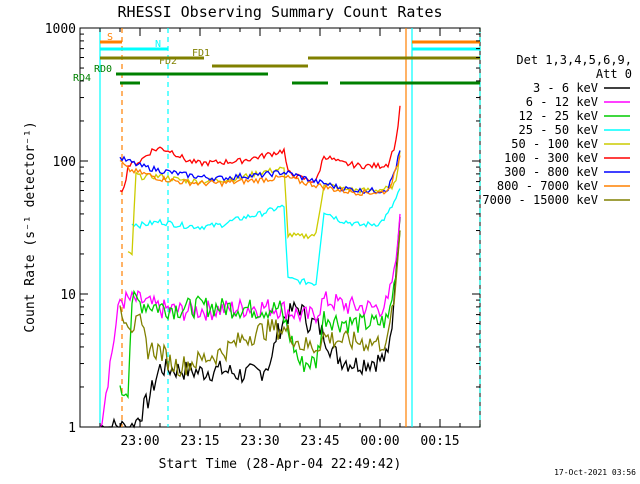  What do you see at coordinates (551, 158) in the screenshot?
I see `legend-label-5: 100 - 300 keV` at bounding box center [551, 158].